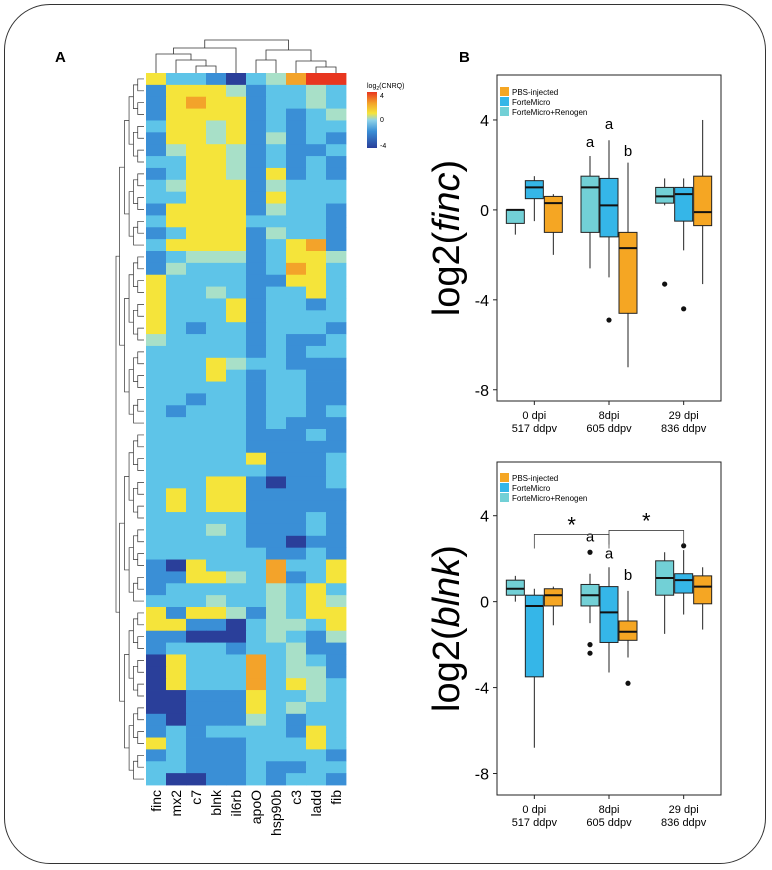 Image resolution: width=772 pixels, height=870 pixels. Describe the element at coordinates (531, 102) in the screenshot. I see `legend-label: ForteMicro` at that location.